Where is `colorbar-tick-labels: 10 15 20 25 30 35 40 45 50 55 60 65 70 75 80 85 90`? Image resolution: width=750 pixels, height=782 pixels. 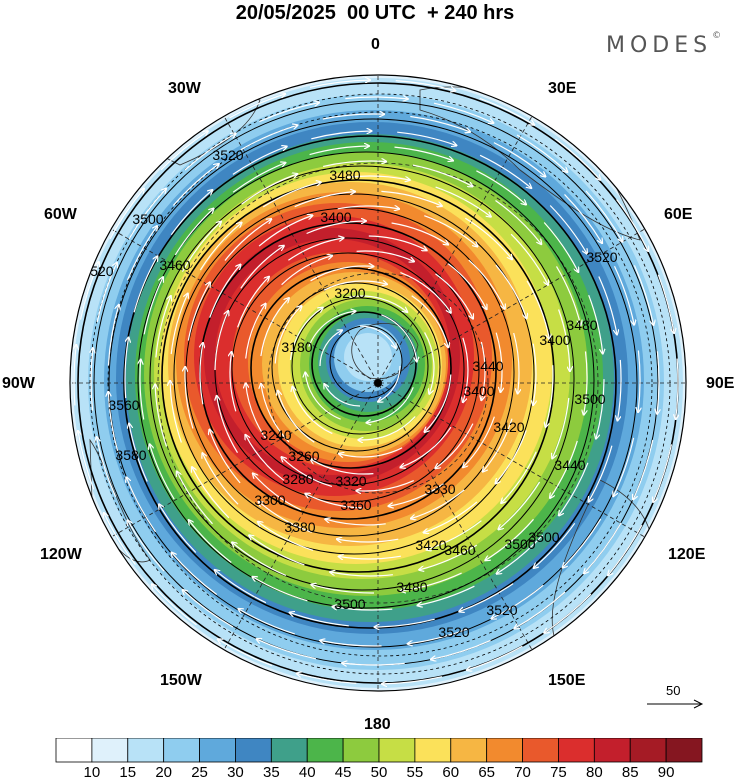
colorbar-tick-labels: 10 15 20 25 30 35 40 45 50 55 60 65 70 75 80 85 90 is located at coordinates (375, 773).